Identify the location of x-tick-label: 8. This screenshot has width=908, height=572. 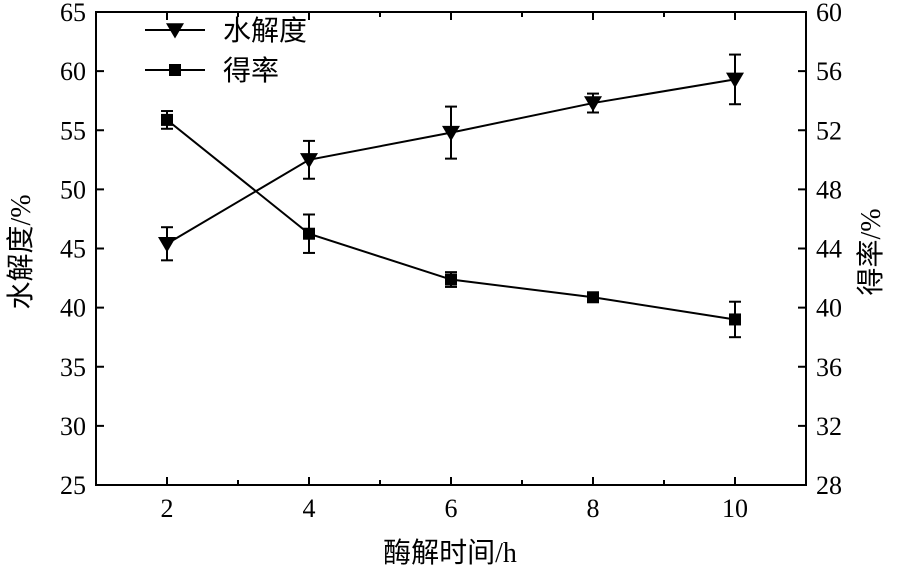
(593, 508).